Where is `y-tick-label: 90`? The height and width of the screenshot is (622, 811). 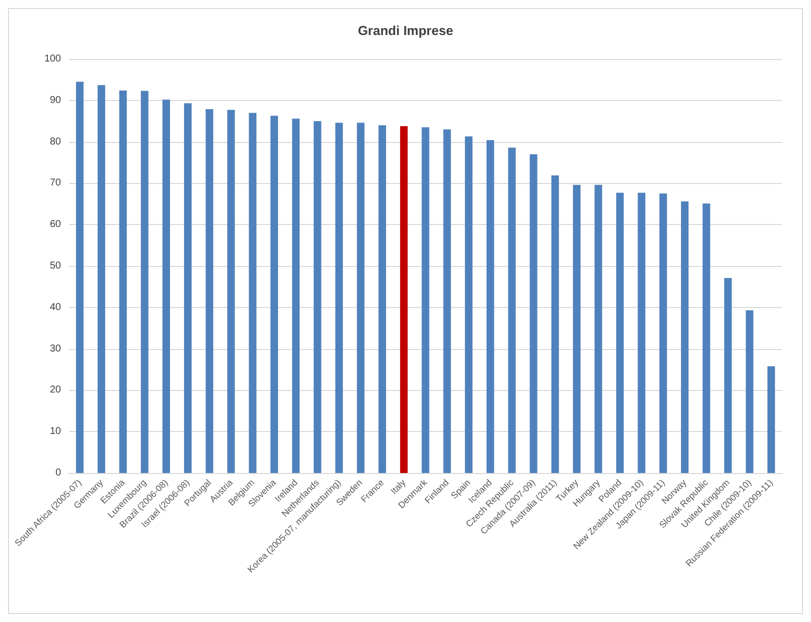
y-tick-label: 90 is located at coordinates (56, 100).